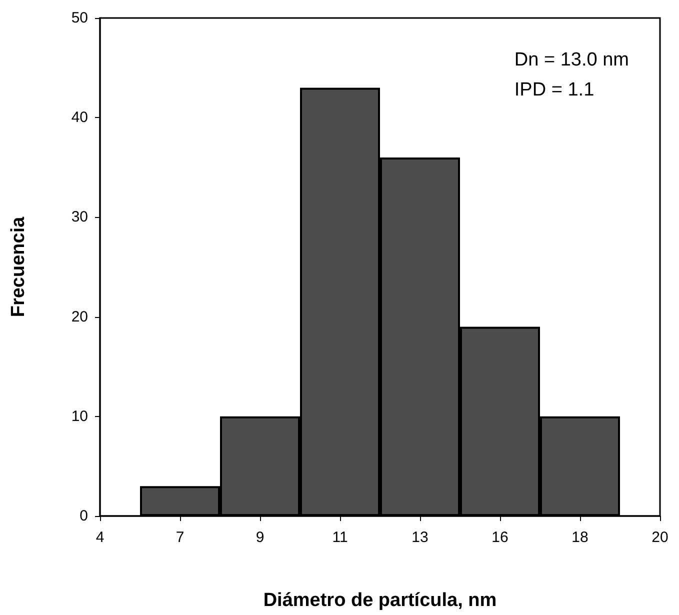 This screenshot has height=615, width=679. What do you see at coordinates (571, 60) in the screenshot?
I see `annotation: Dn = 13.0 nm` at bounding box center [571, 60].